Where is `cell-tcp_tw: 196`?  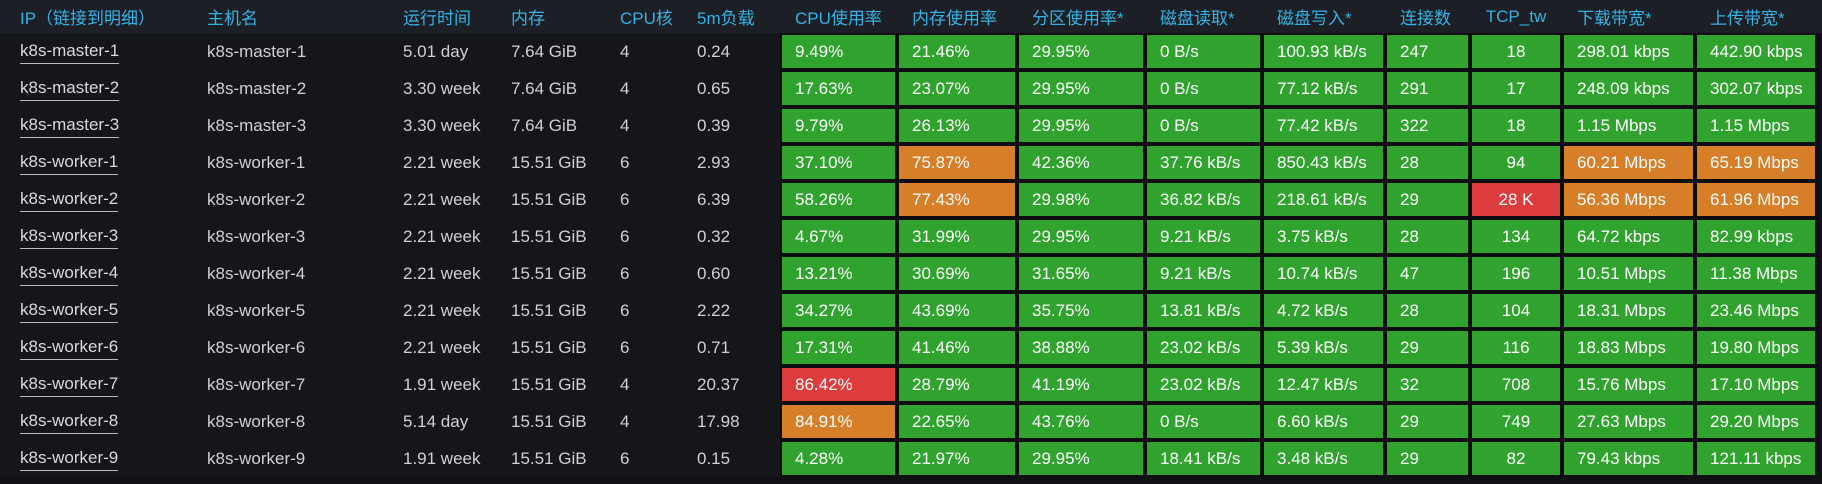 cell-tcp_tw: 196 is located at coordinates (1516, 273).